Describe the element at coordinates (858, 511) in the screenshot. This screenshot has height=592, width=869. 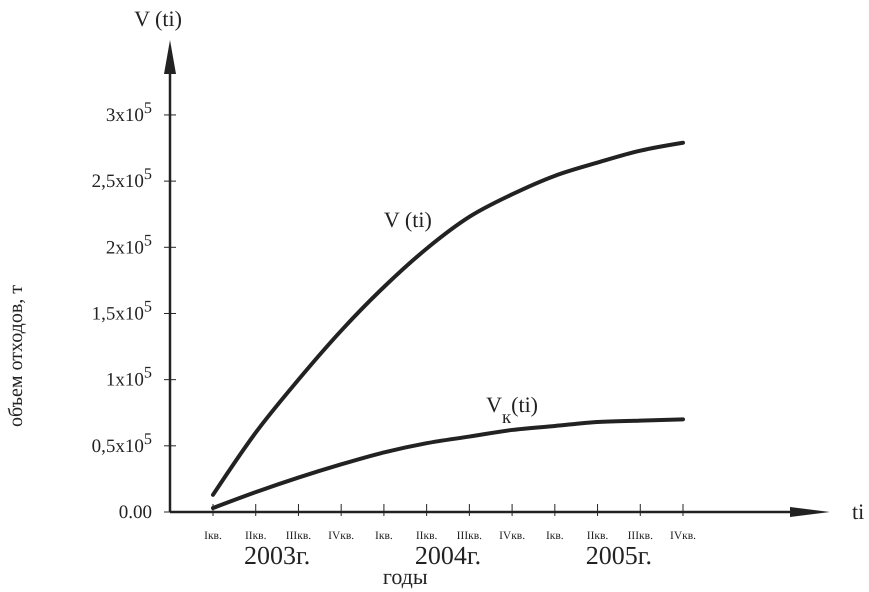
I see `text: ti` at that location.